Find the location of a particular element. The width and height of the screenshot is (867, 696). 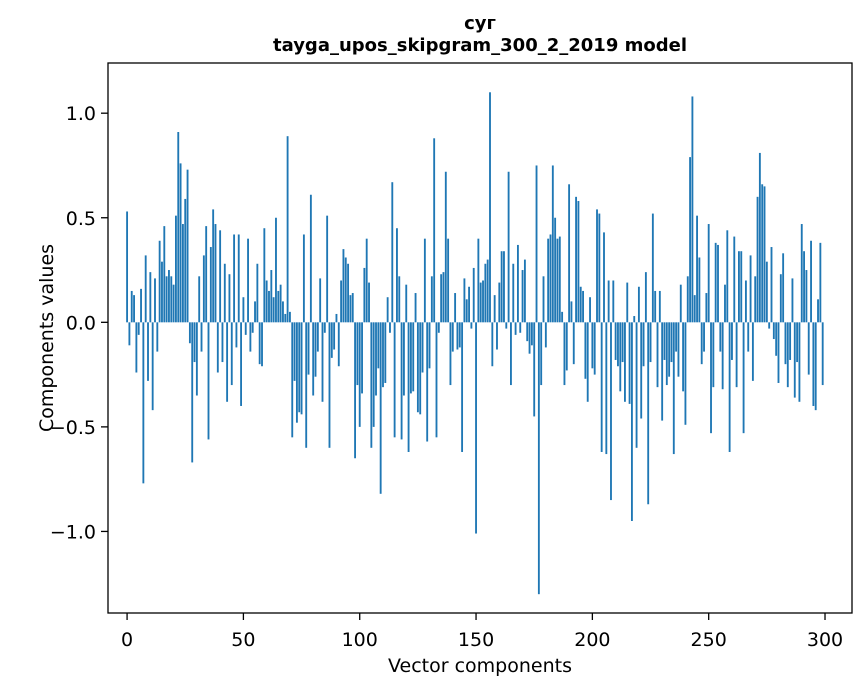

x-tick-label: 50 is located at coordinates (243, 640).